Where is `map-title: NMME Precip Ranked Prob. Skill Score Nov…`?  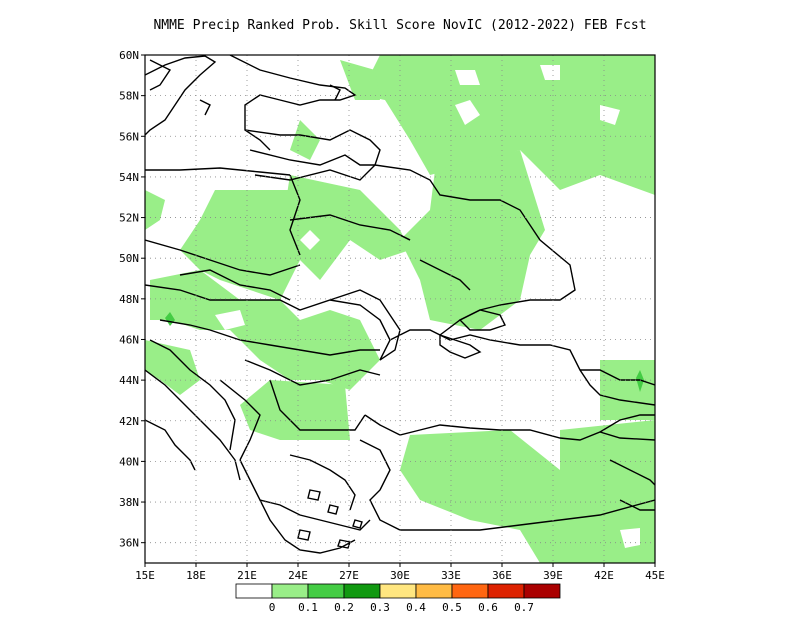
map-title: NMME Precip Ranked Prob. Skill Score Nov… is located at coordinates (400, 25).